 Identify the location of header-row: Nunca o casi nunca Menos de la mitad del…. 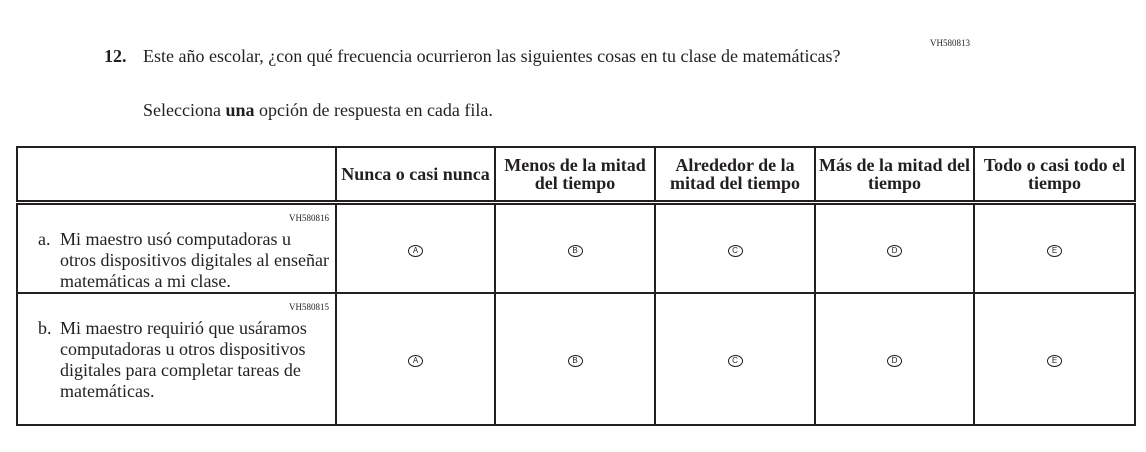
(576, 175).